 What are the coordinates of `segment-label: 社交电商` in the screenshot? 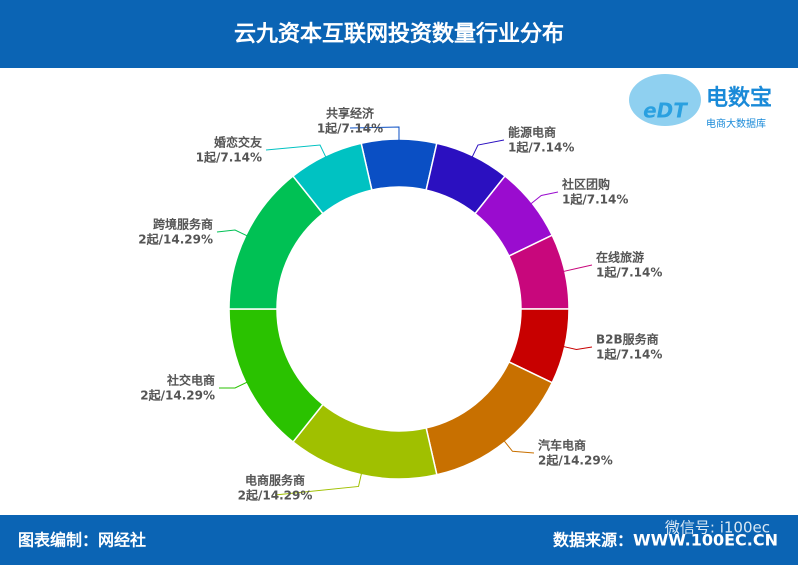 It's located at (190, 380).